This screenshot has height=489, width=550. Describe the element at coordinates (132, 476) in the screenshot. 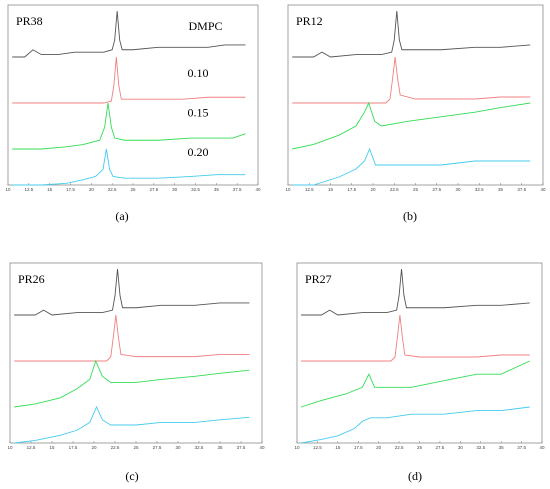

I see `panel-label-c: (c)` at that location.